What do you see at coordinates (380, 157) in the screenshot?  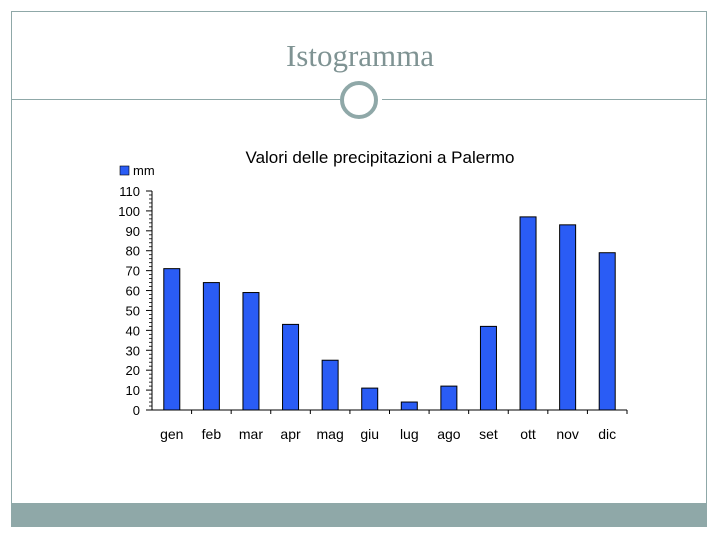 I see `chart-title: Valori delle precipitazioni a Palermo` at bounding box center [380, 157].